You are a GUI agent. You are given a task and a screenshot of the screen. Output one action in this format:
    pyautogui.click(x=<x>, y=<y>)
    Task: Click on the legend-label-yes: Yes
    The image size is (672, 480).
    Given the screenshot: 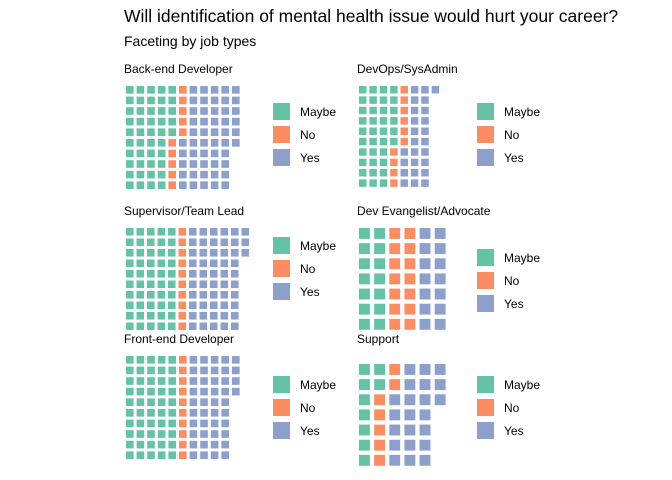 What is the action you would take?
    pyautogui.click(x=310, y=431)
    